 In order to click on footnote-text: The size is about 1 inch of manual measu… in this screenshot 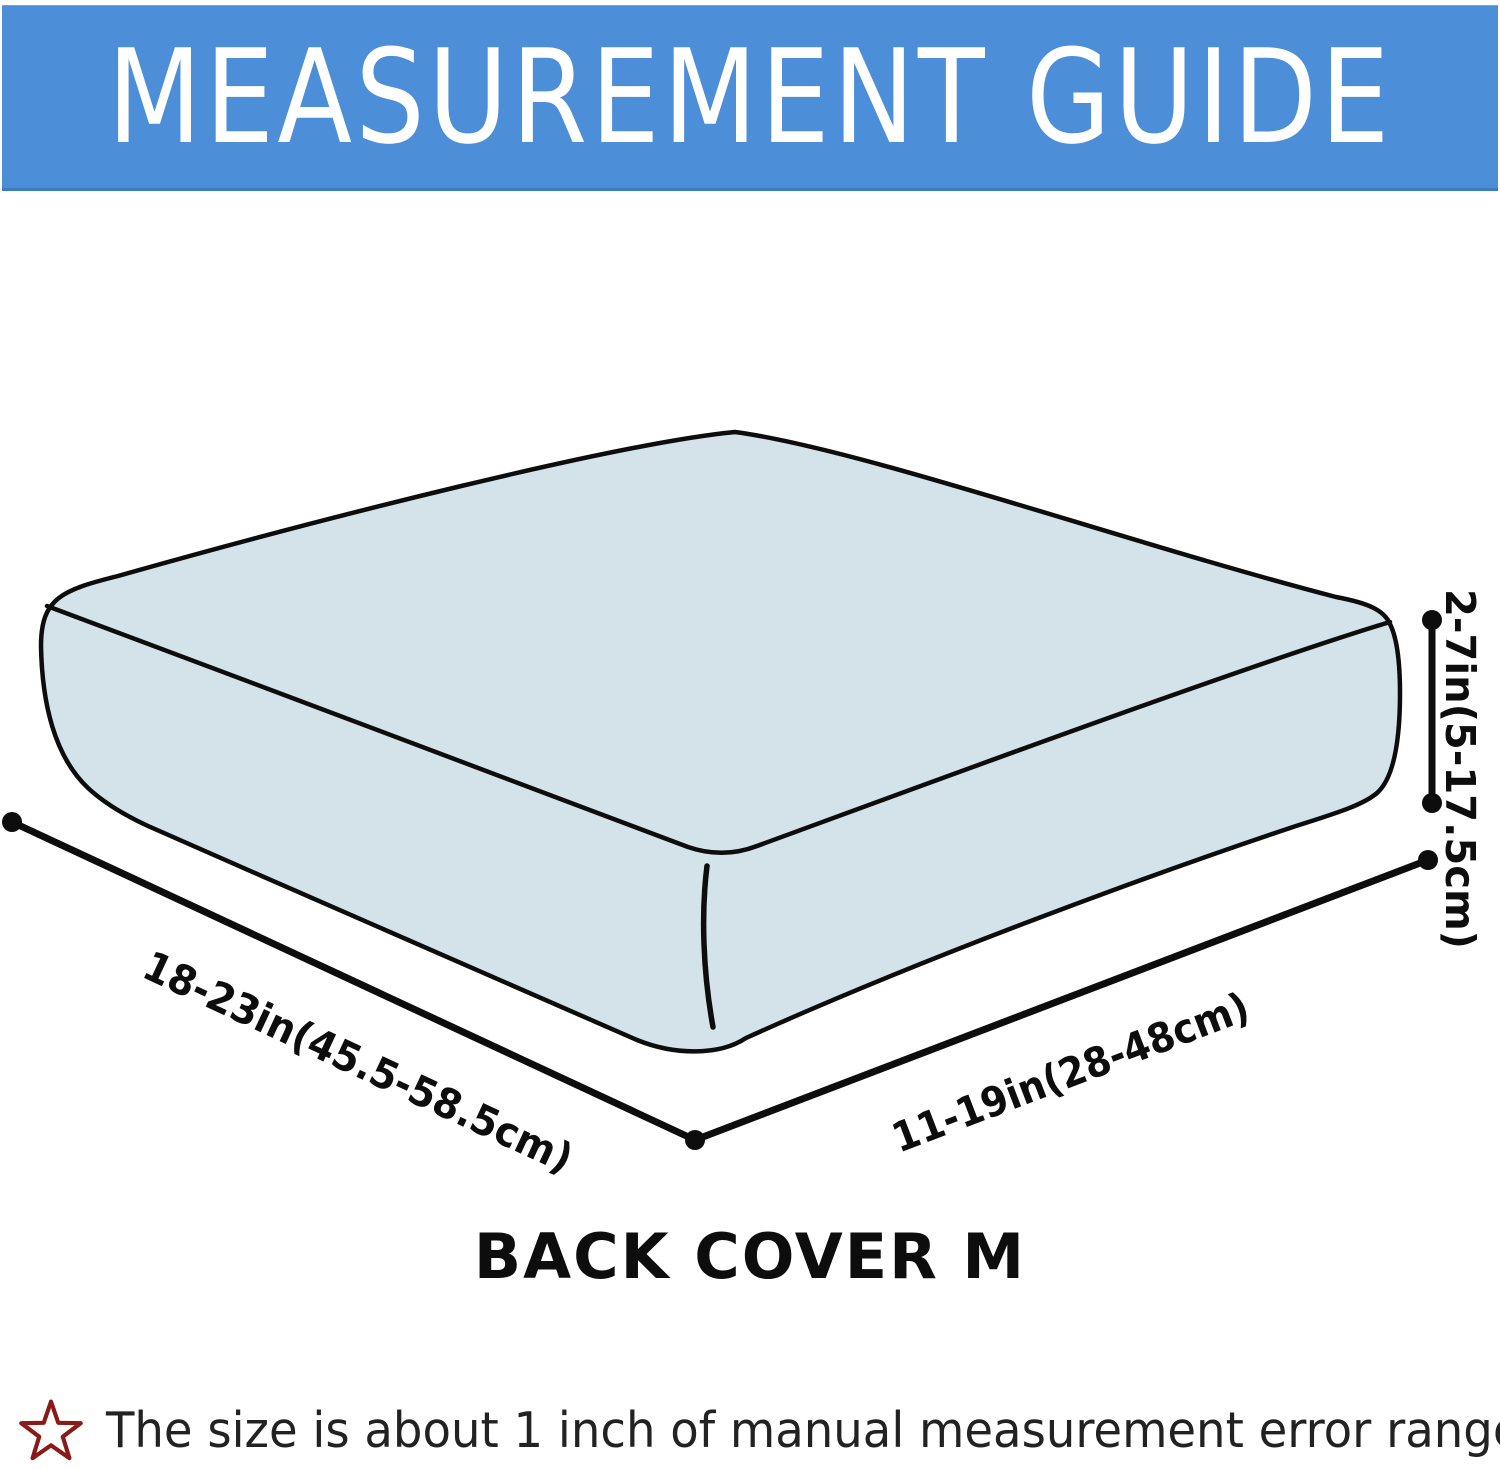, I will do `click(803, 1430)`.